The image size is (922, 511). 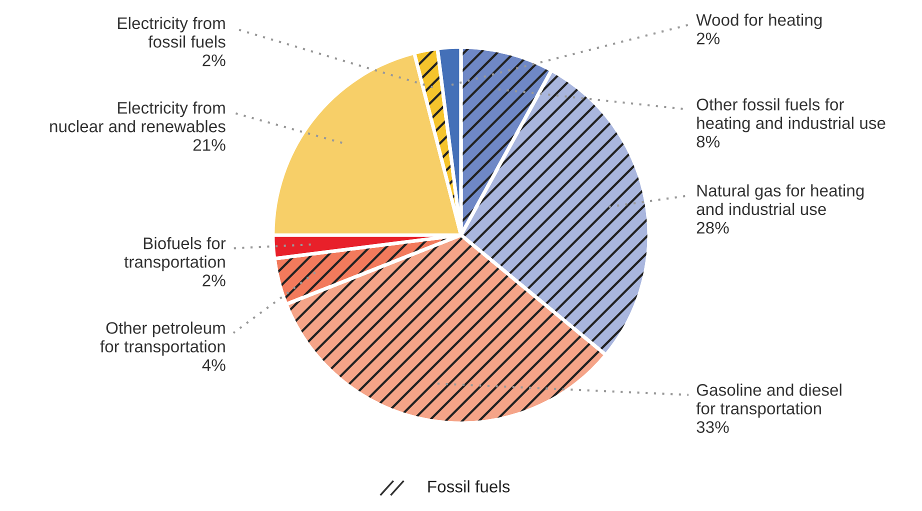 What do you see at coordinates (138, 117) in the screenshot?
I see `slice-label: Electricity from nuclear and renewables` at bounding box center [138, 117].